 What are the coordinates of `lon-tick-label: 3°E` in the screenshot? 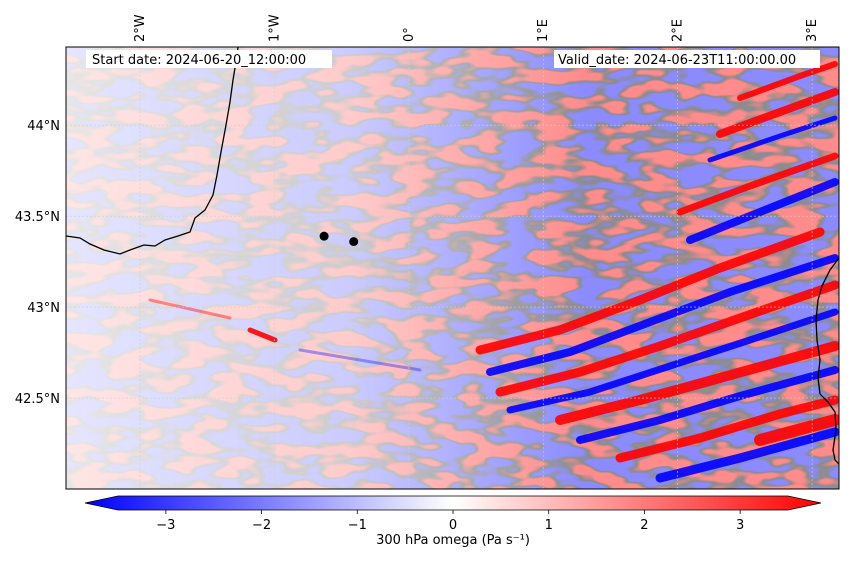 It's located at (812, 30).